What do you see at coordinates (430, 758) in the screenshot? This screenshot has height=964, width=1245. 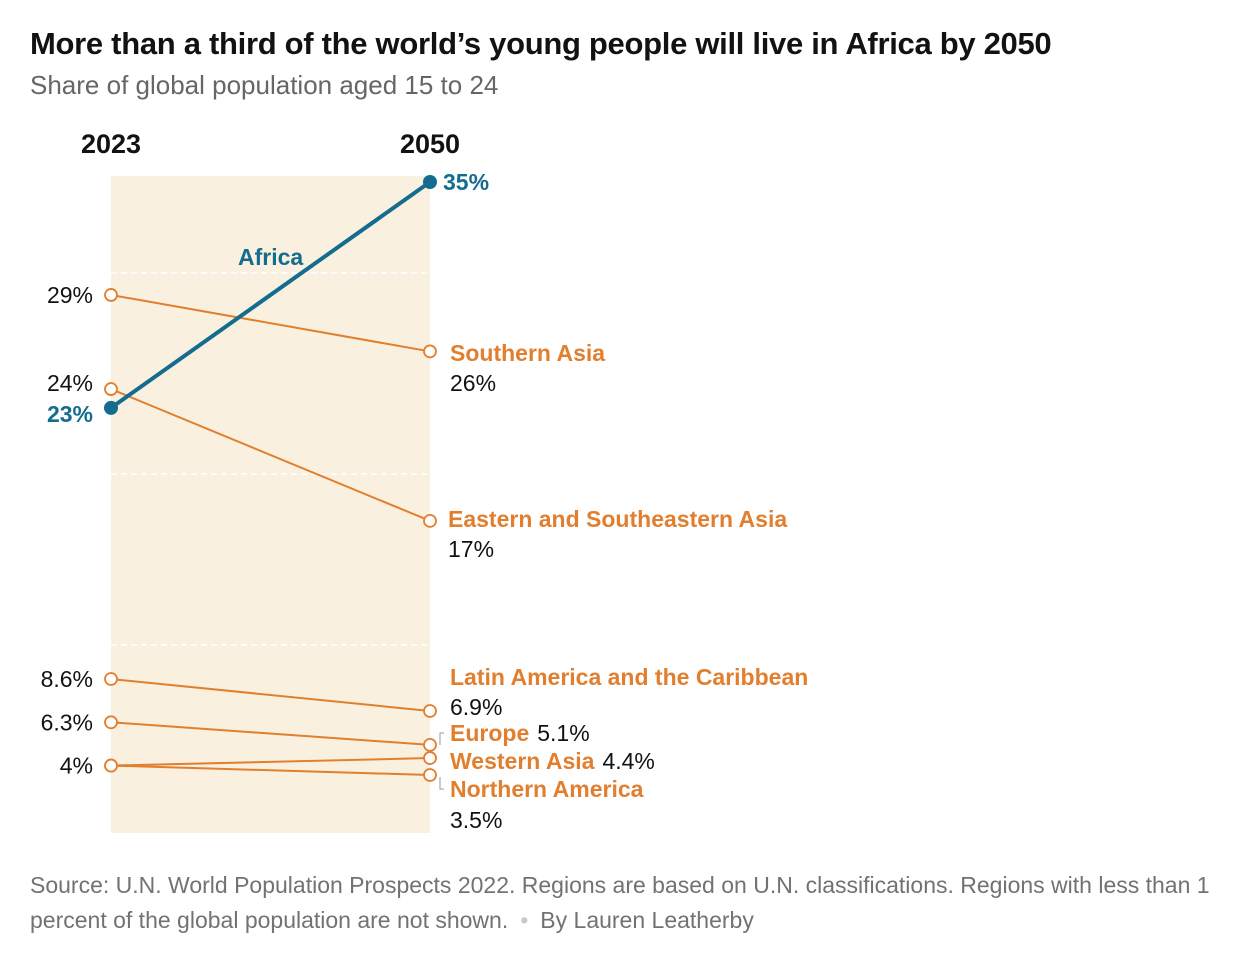 I see `point-end-western-asia` at bounding box center [430, 758].